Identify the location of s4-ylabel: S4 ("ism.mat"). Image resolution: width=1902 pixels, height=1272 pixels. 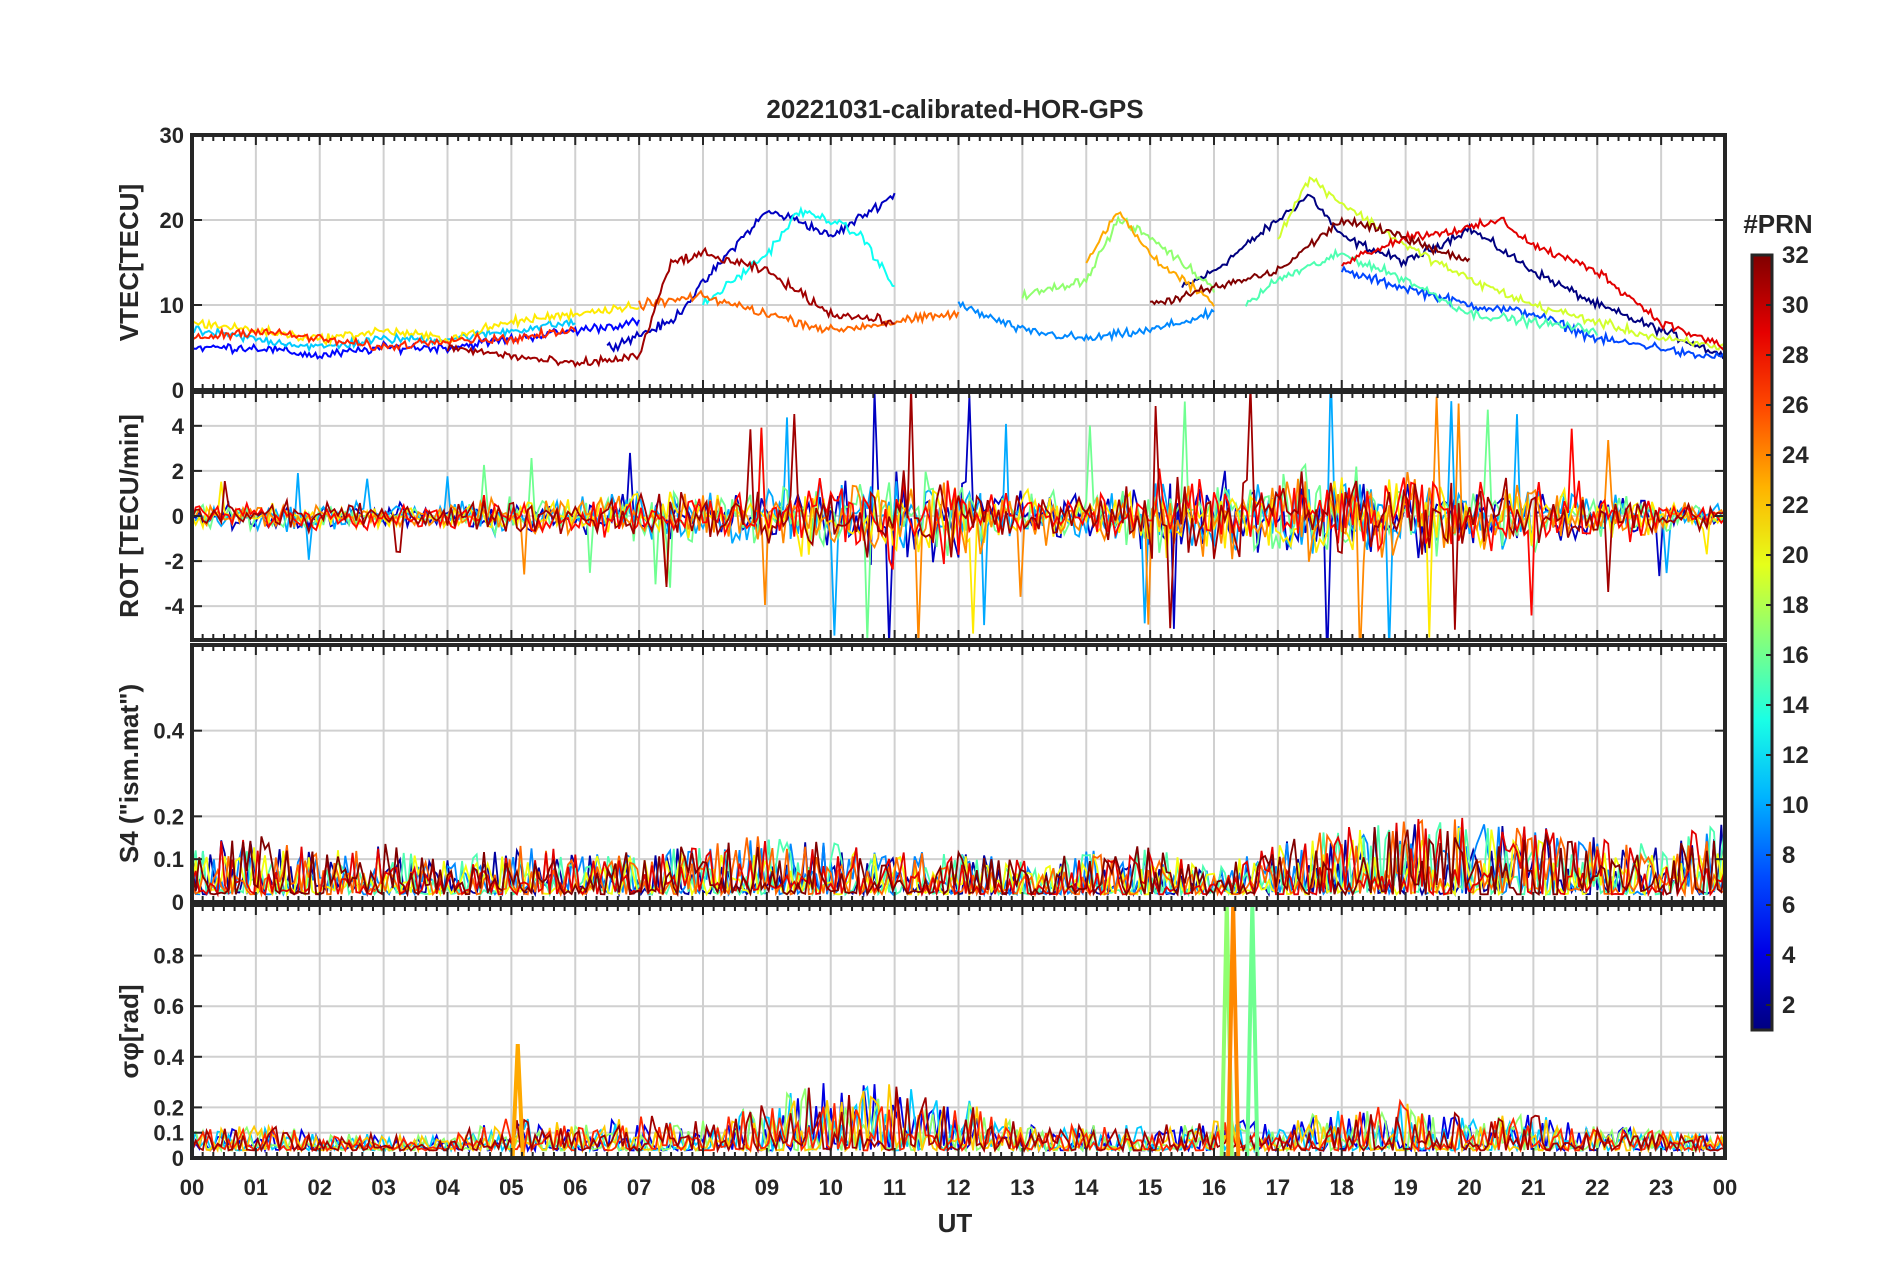
(129, 773).